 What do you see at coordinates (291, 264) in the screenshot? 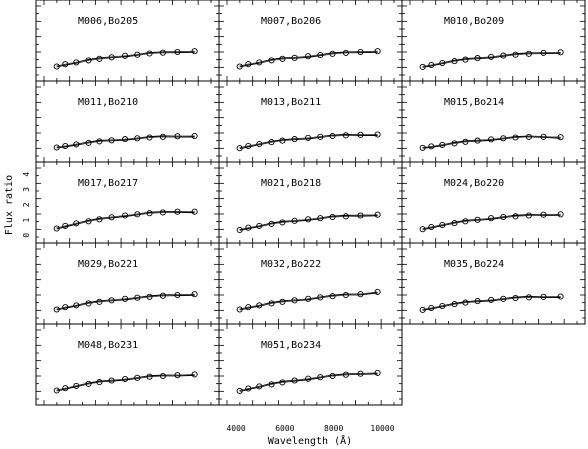
I see `panel-title: M032,Bo222` at bounding box center [291, 264].